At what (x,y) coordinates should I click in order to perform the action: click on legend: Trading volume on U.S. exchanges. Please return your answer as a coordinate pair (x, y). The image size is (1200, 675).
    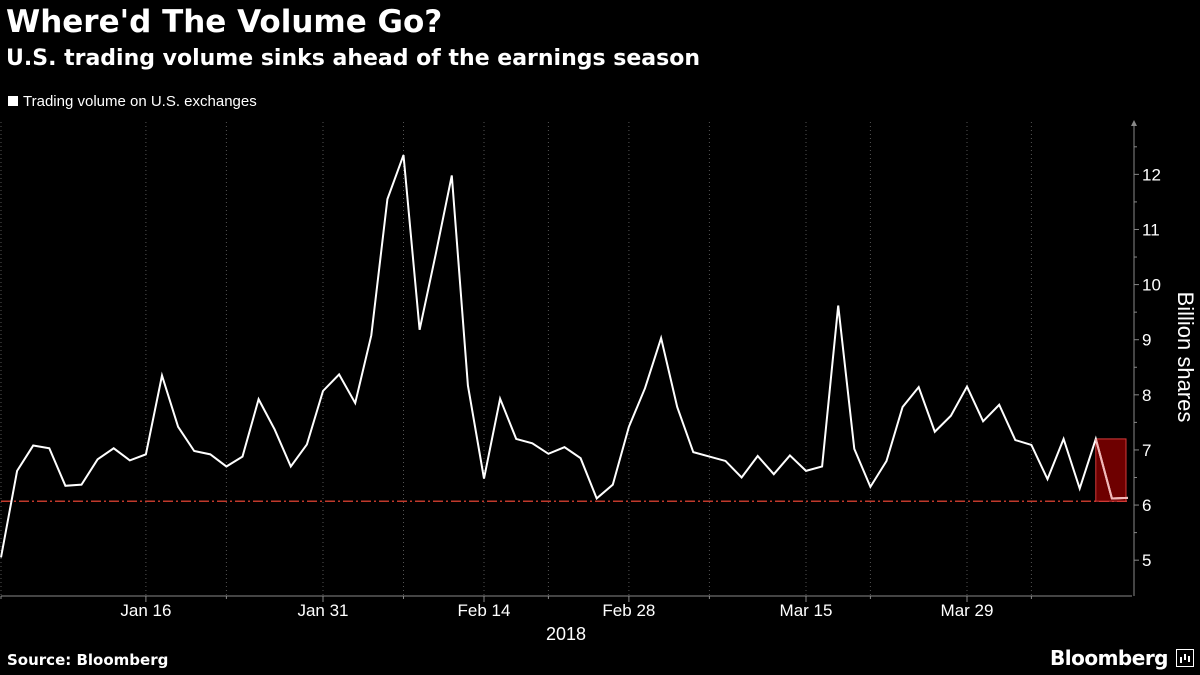
    Looking at the image, I should click on (132, 101).